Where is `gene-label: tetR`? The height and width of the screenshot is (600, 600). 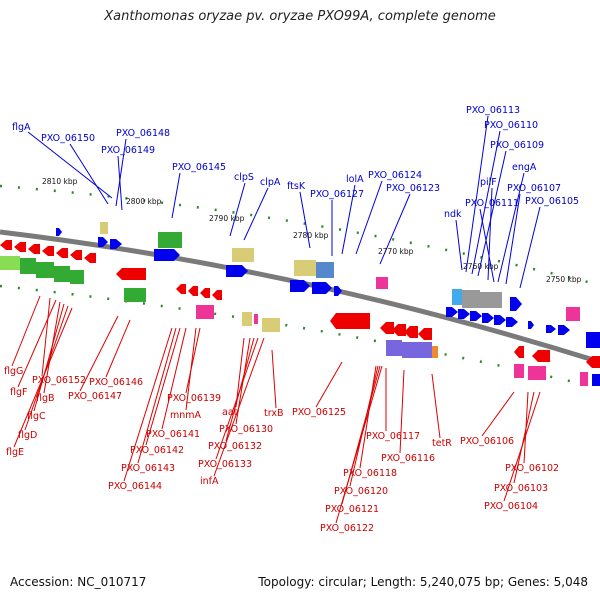
gene-label: tetR is located at coordinates (442, 443).